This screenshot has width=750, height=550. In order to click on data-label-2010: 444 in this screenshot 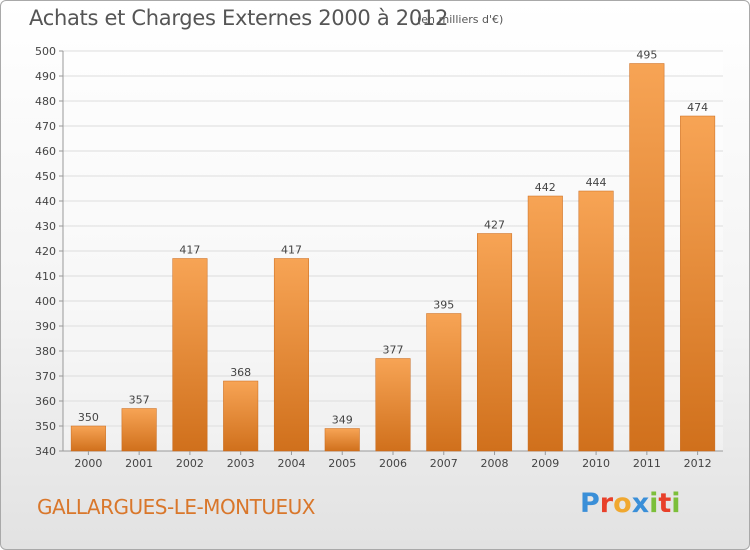, I will do `click(596, 182)`.